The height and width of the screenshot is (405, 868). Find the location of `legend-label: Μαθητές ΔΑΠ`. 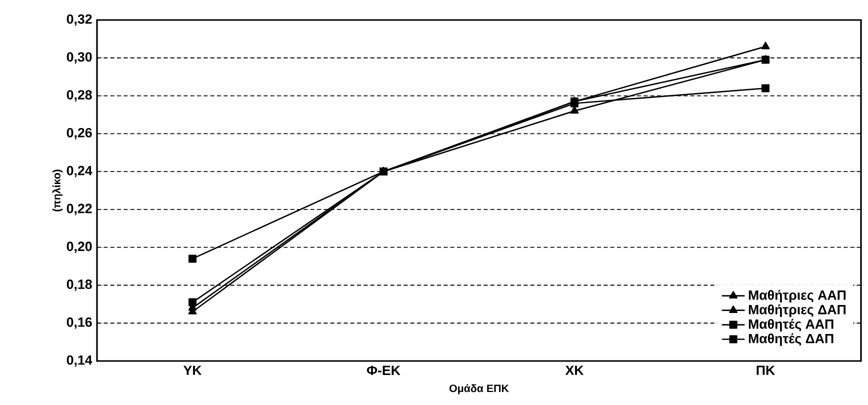

legend-label: Μαθητές ΔΑΠ is located at coordinates (791, 339).